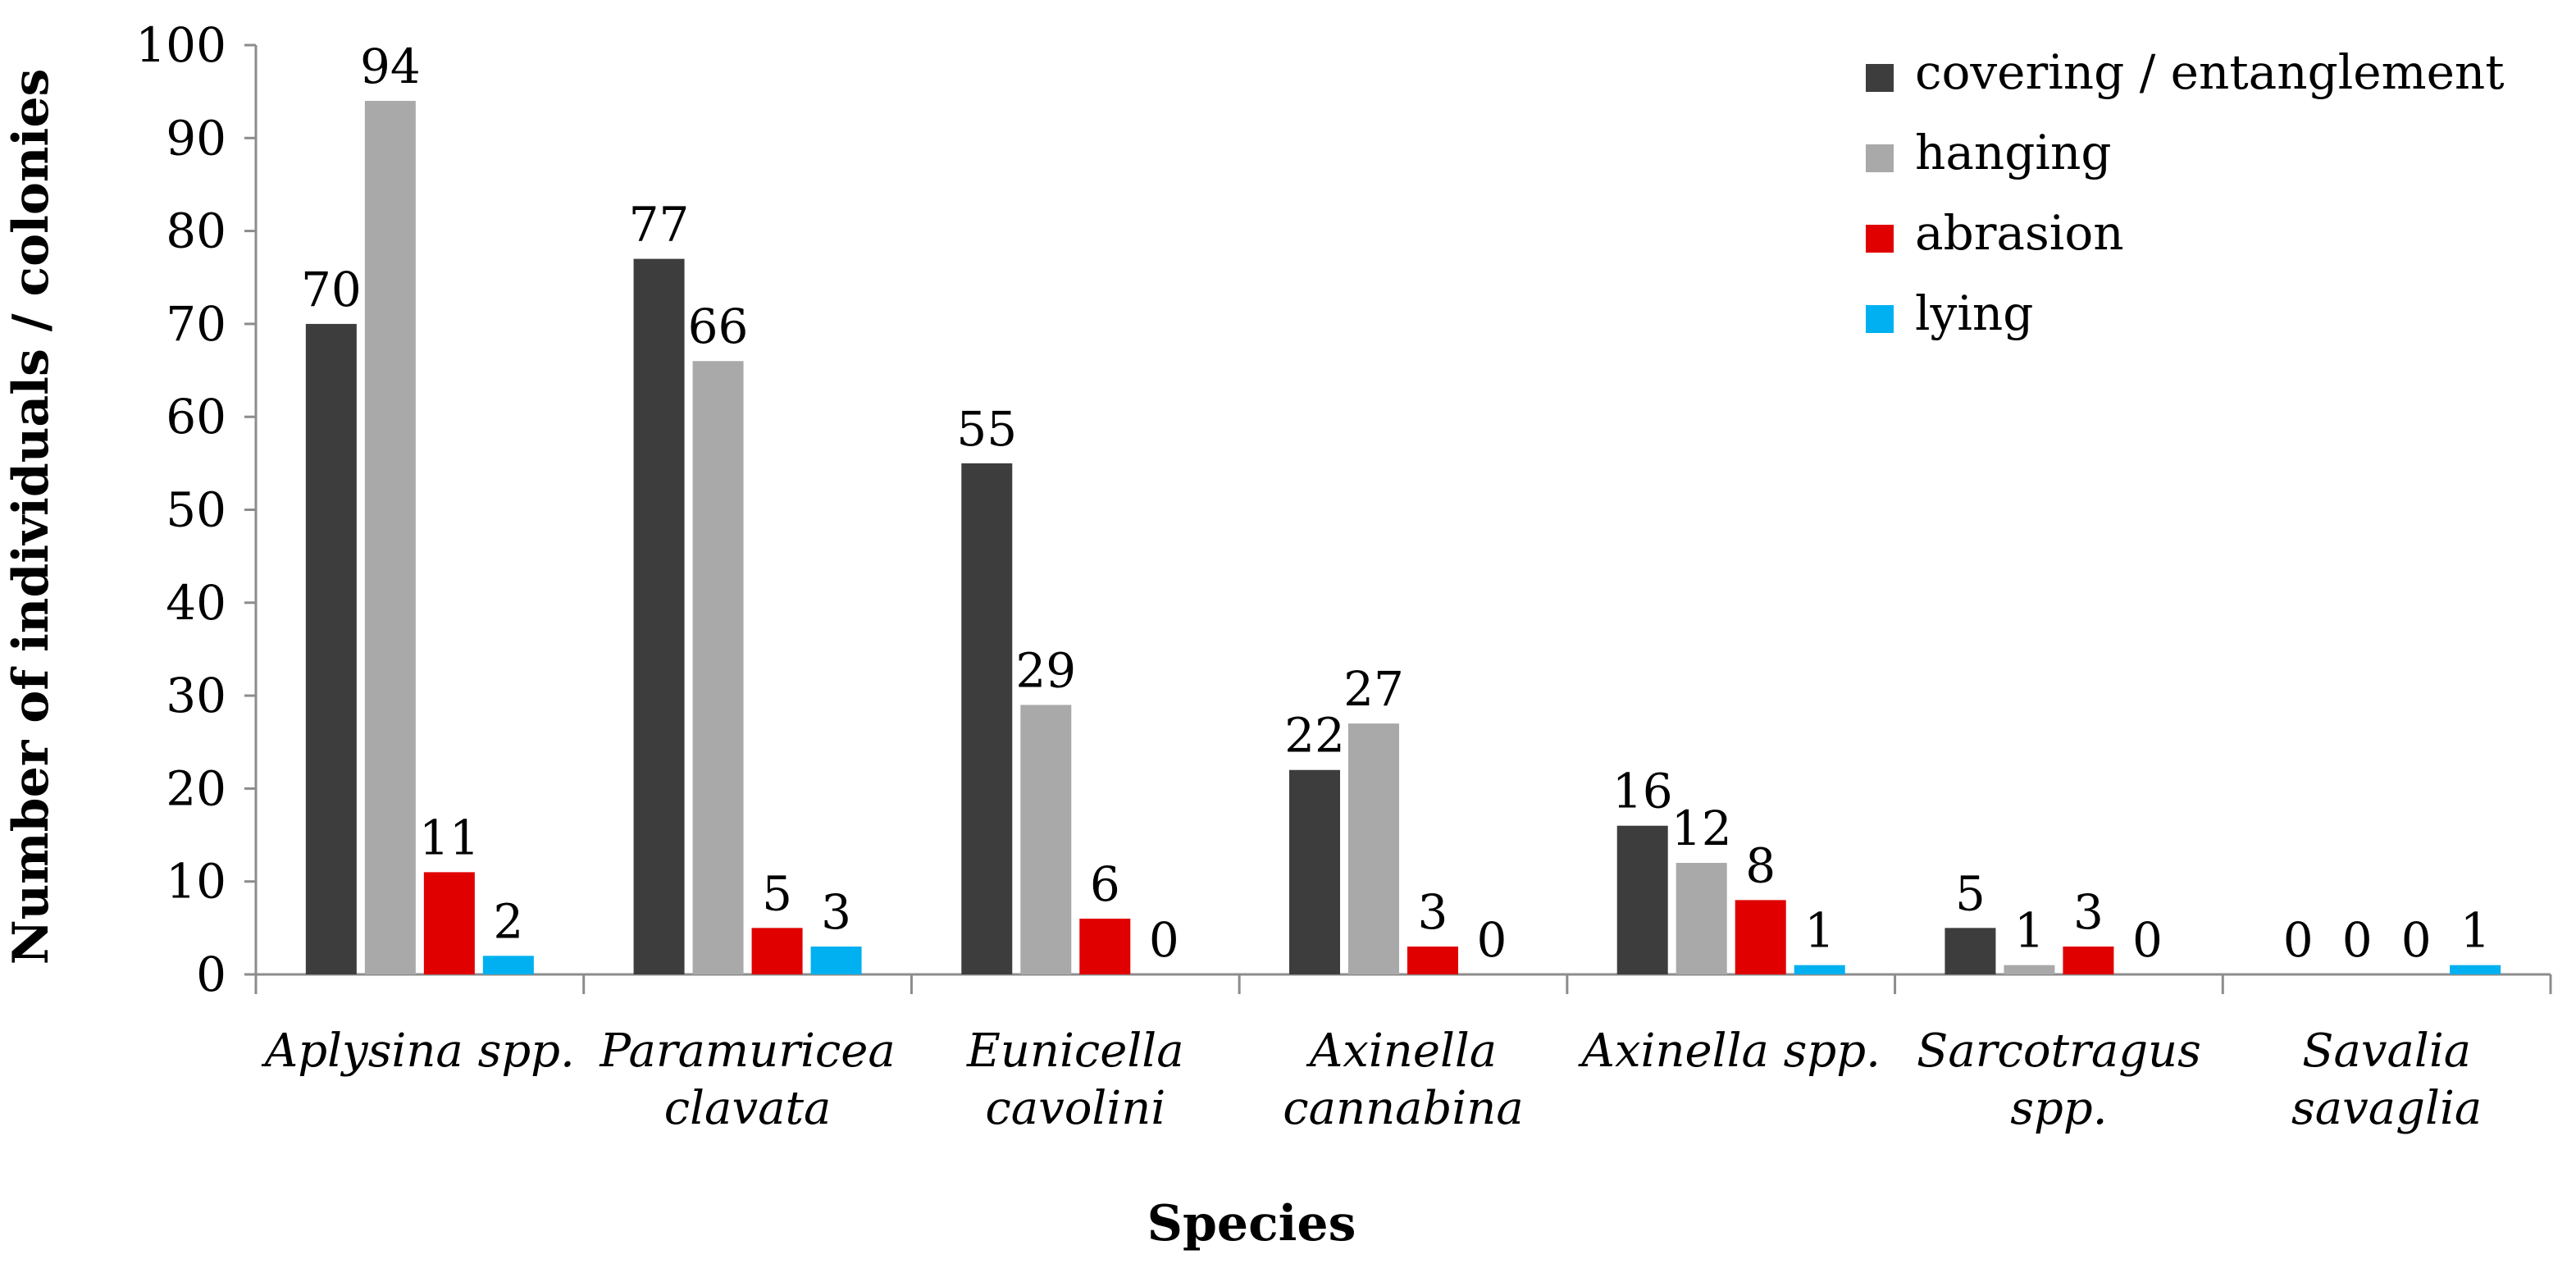 Image resolution: width=2576 pixels, height=1282 pixels. Describe the element at coordinates (449, 838) in the screenshot. I see `data-label: 11` at that location.